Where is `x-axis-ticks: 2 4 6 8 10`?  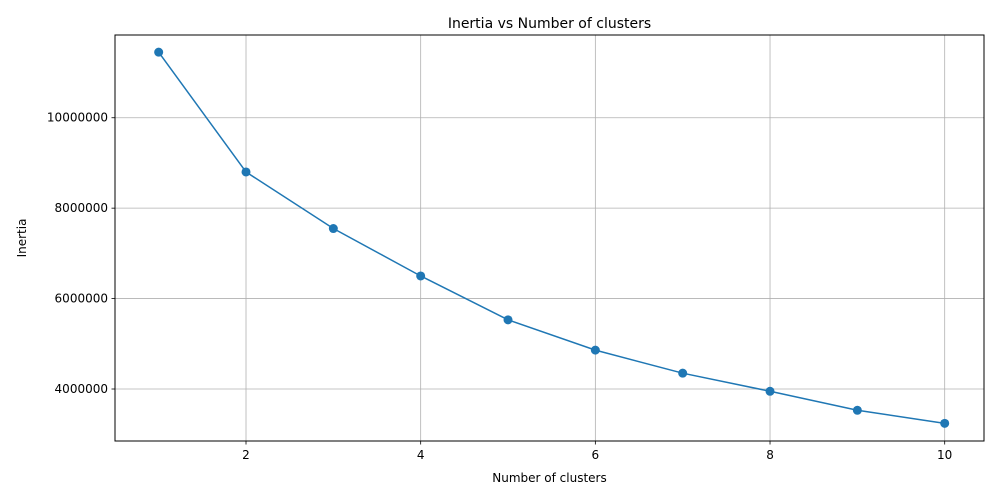 x-axis-ticks: 2 4 6 8 10 is located at coordinates (597, 451).